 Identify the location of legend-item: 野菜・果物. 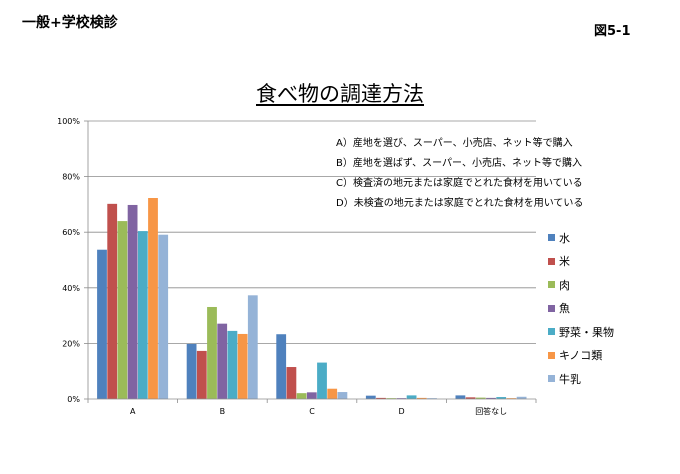
(581, 332).